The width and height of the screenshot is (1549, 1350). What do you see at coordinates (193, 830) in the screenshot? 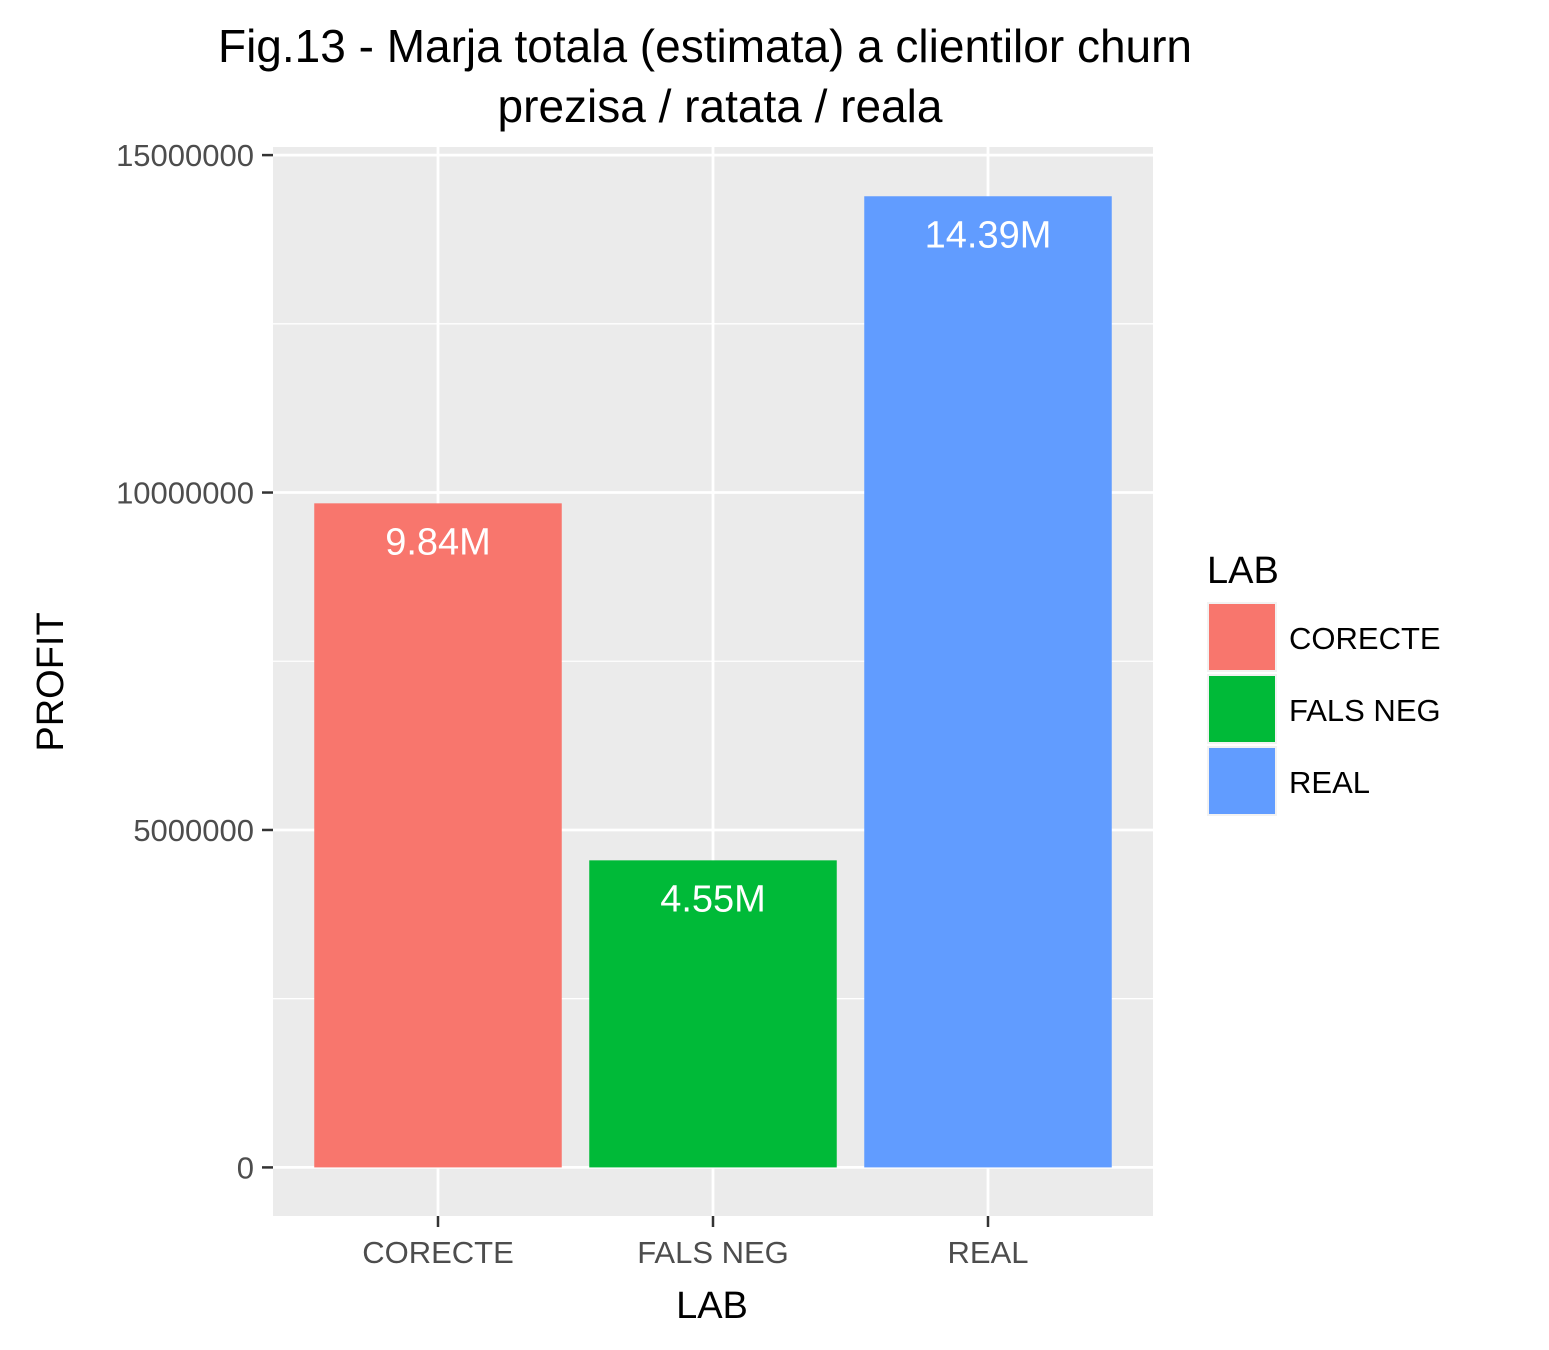
I see `y-tick-label: 5000000` at bounding box center [193, 830].